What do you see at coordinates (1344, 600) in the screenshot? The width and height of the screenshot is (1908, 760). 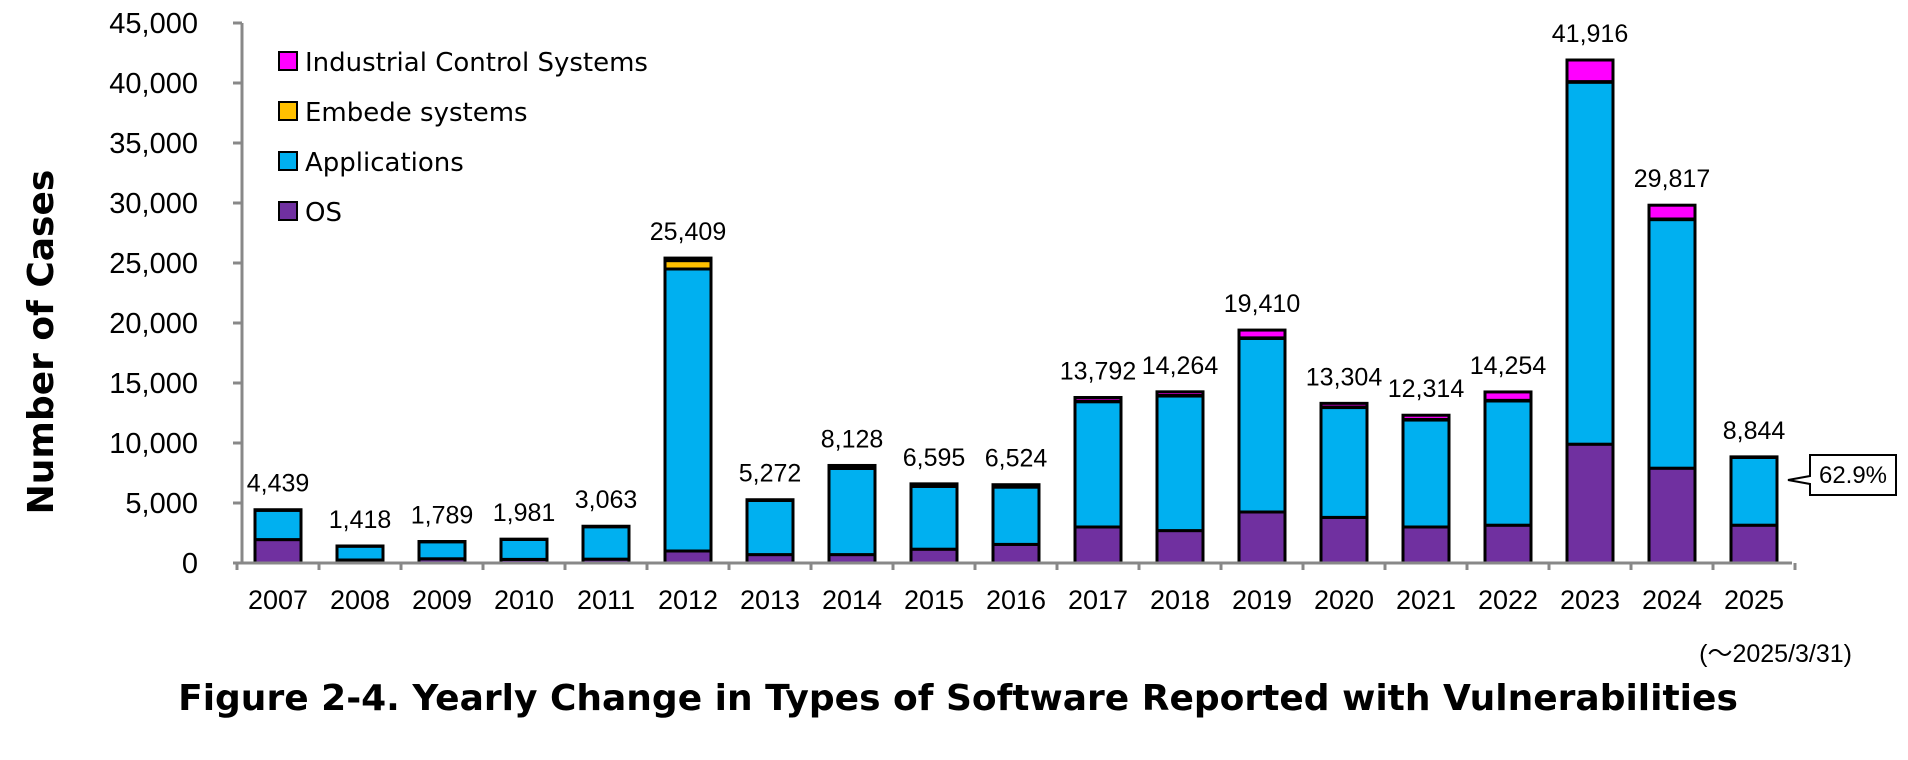 I see `x-tick-label: 2020` at bounding box center [1344, 600].